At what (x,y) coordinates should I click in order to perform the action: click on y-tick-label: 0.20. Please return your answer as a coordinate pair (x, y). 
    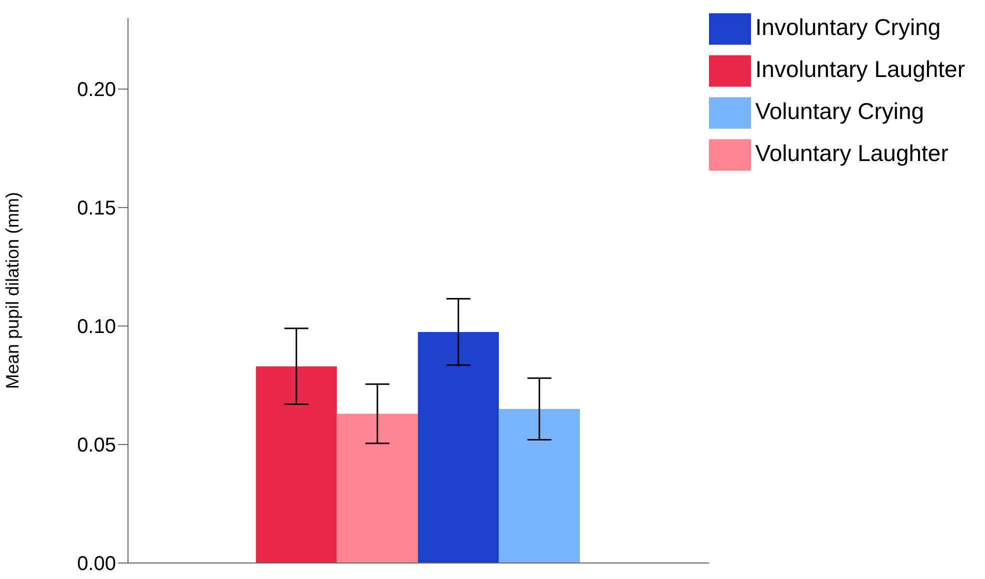
    Looking at the image, I should click on (96, 90).